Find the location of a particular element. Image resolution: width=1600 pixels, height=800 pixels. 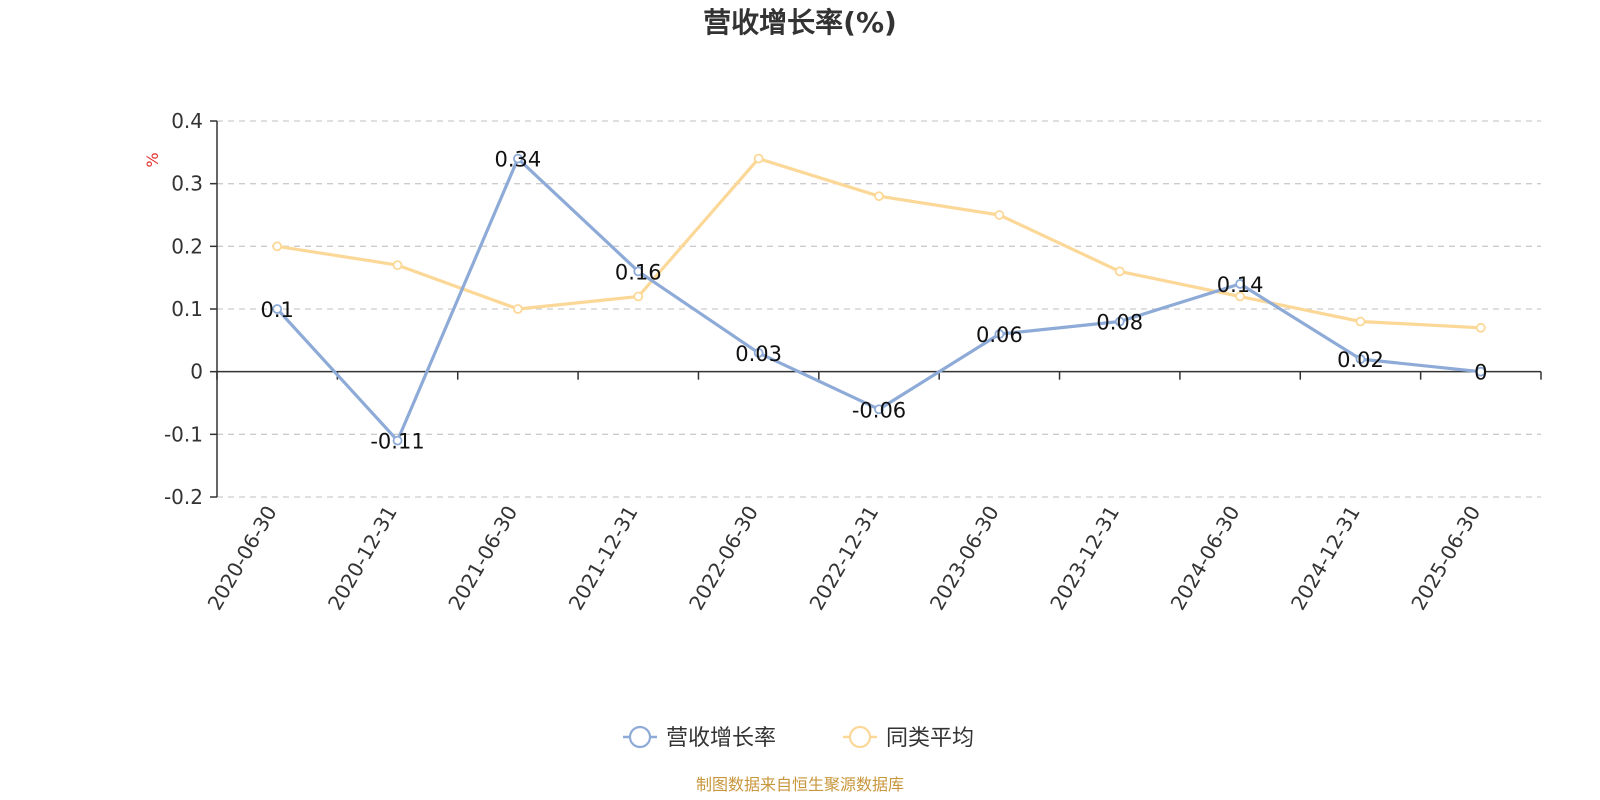

legend: 营收增长率 同类平均 is located at coordinates (798, 738).